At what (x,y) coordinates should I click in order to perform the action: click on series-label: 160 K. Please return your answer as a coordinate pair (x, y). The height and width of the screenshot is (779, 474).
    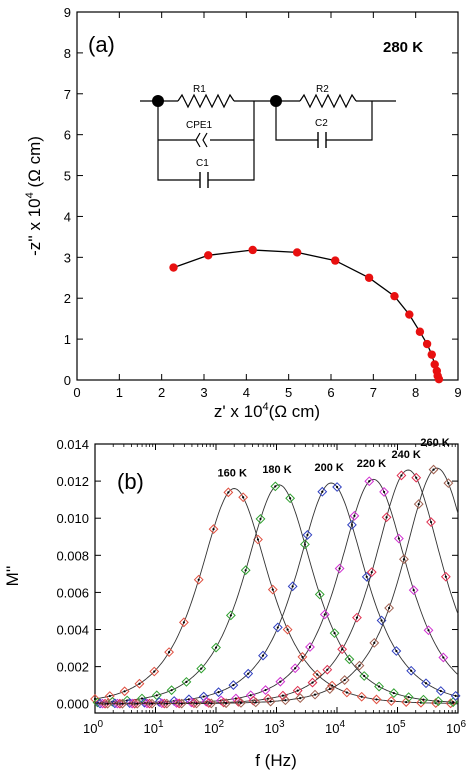
    Looking at the image, I should click on (232, 474).